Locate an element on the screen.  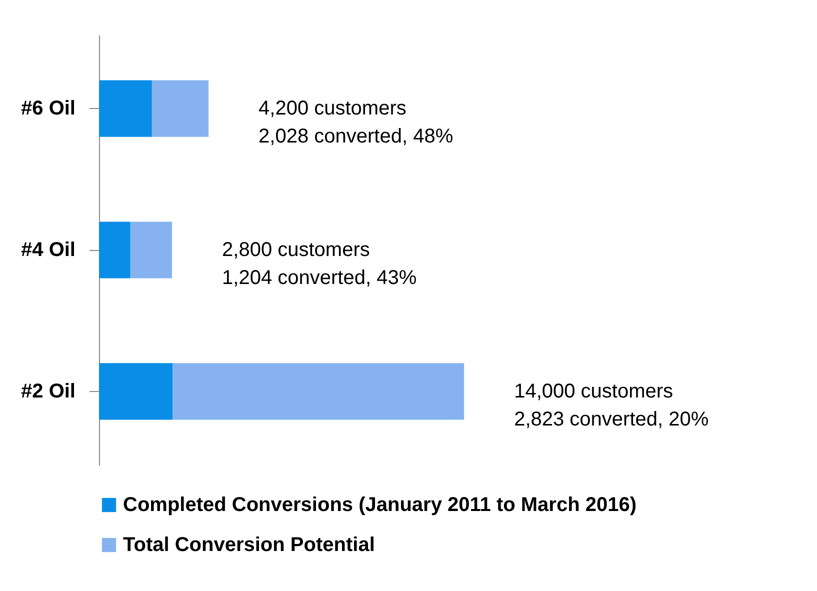
annotation: 14,000 customers 2,823 converted, 20% is located at coordinates (611, 405).